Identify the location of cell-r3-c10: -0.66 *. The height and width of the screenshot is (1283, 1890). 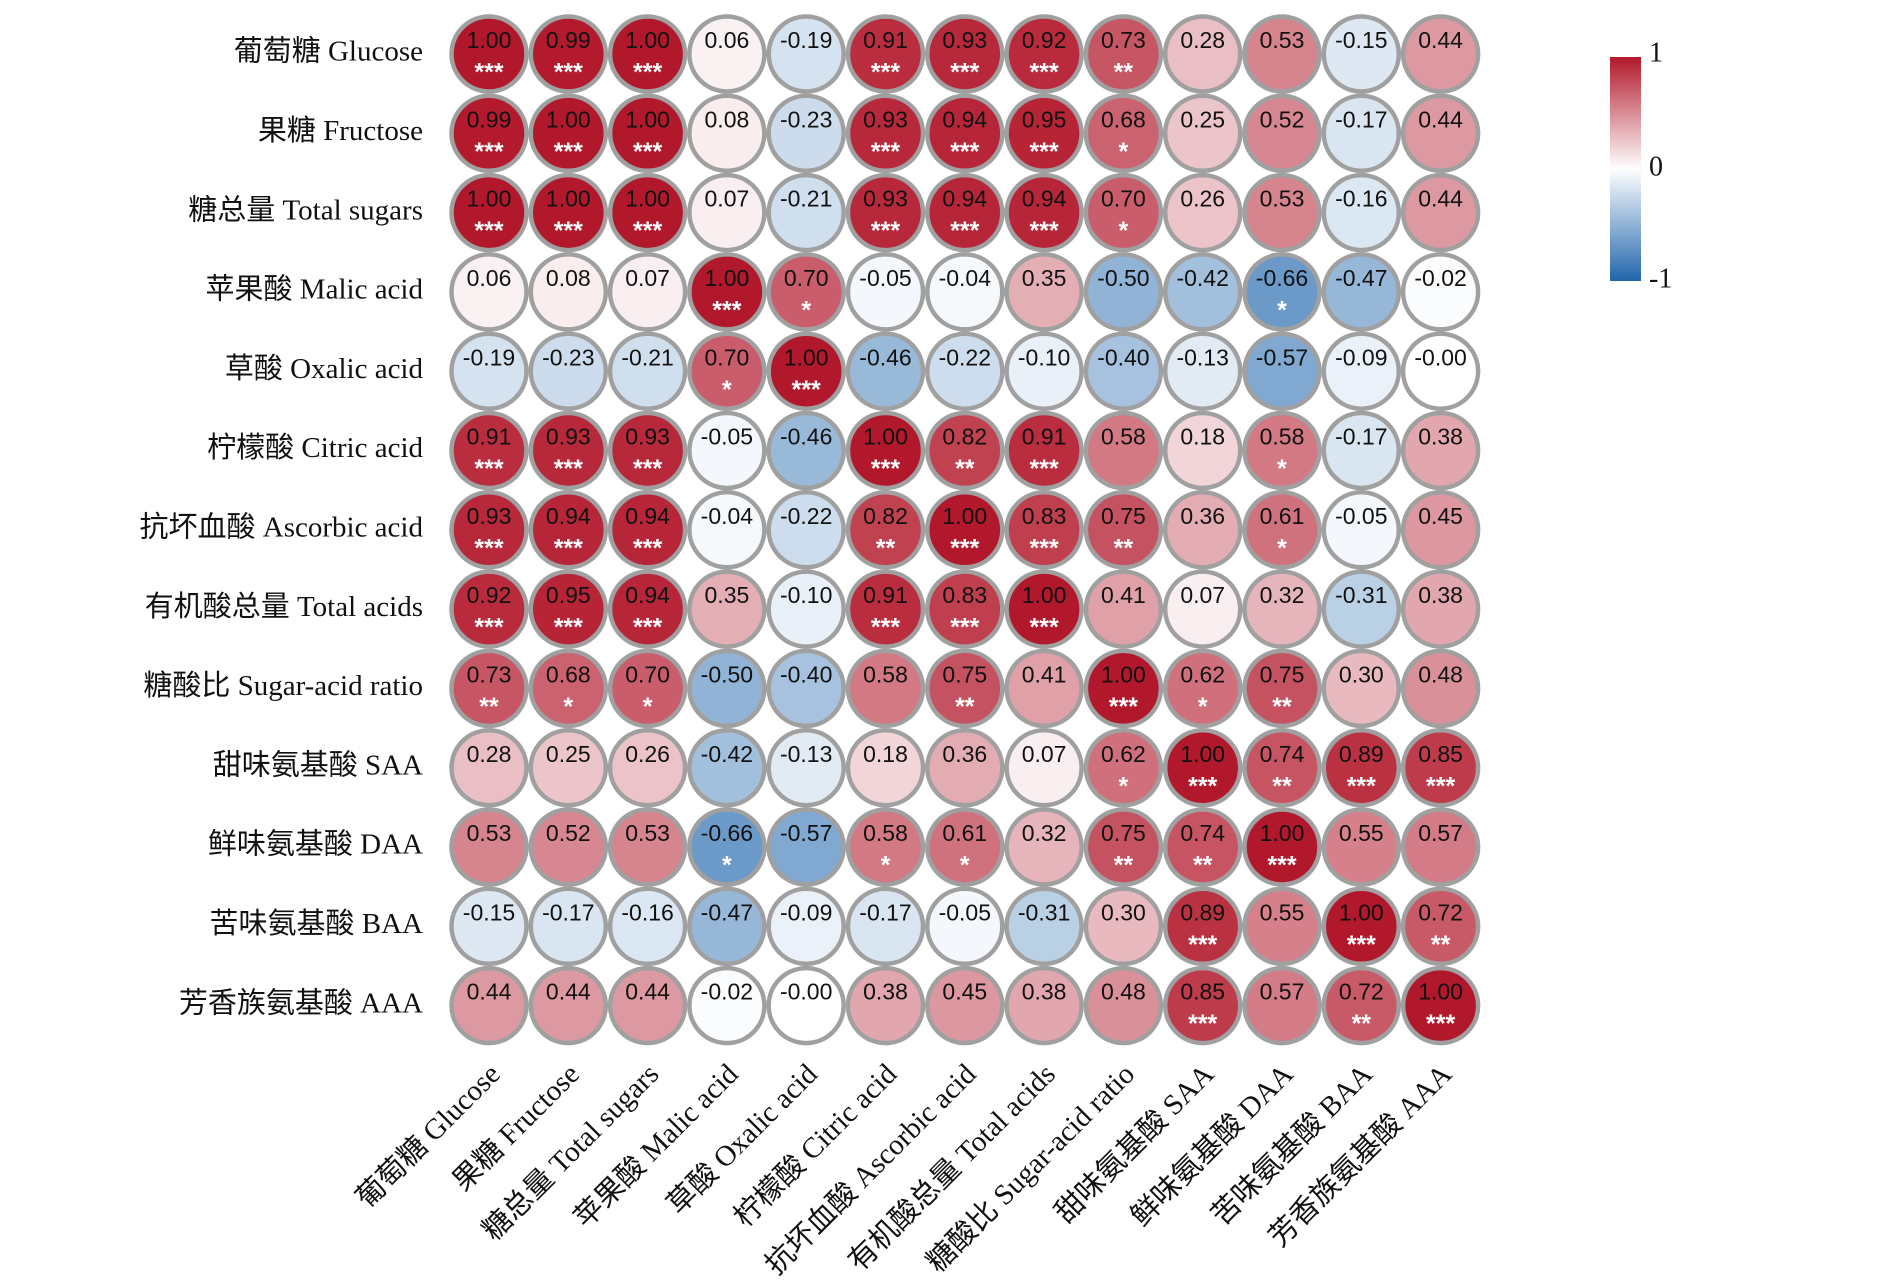
(1282, 292).